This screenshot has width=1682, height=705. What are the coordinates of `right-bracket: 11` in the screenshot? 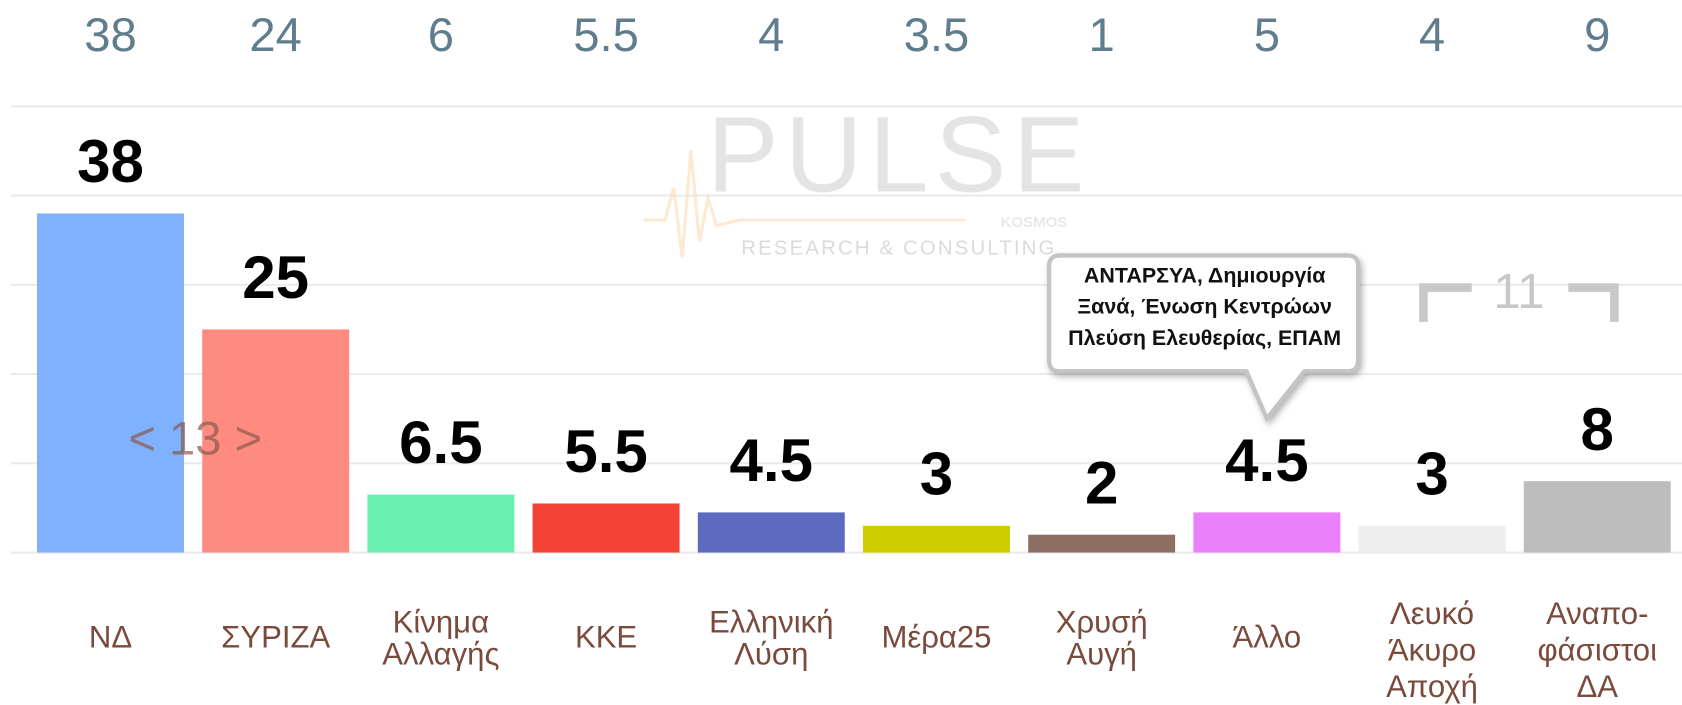 It's located at (1518, 291).